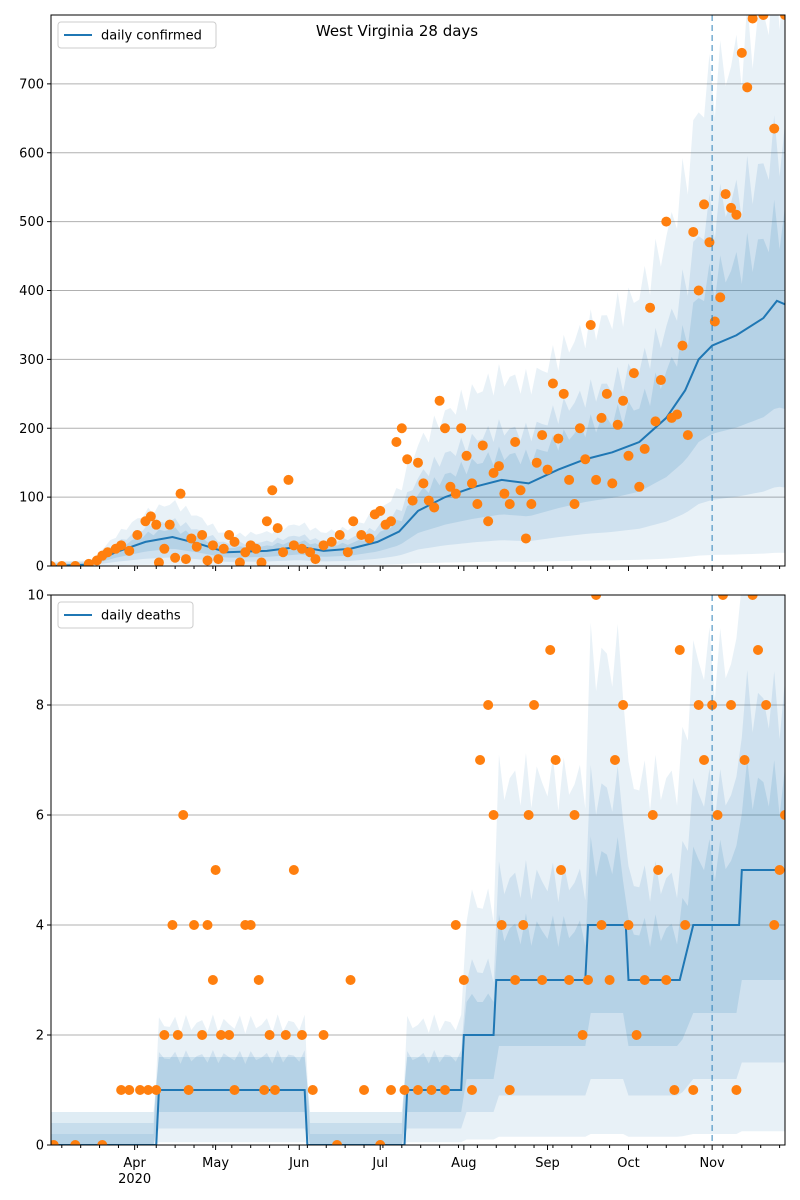 The height and width of the screenshot is (1200, 800). I want to click on y-tick-label: 0, so click(40, 1146).